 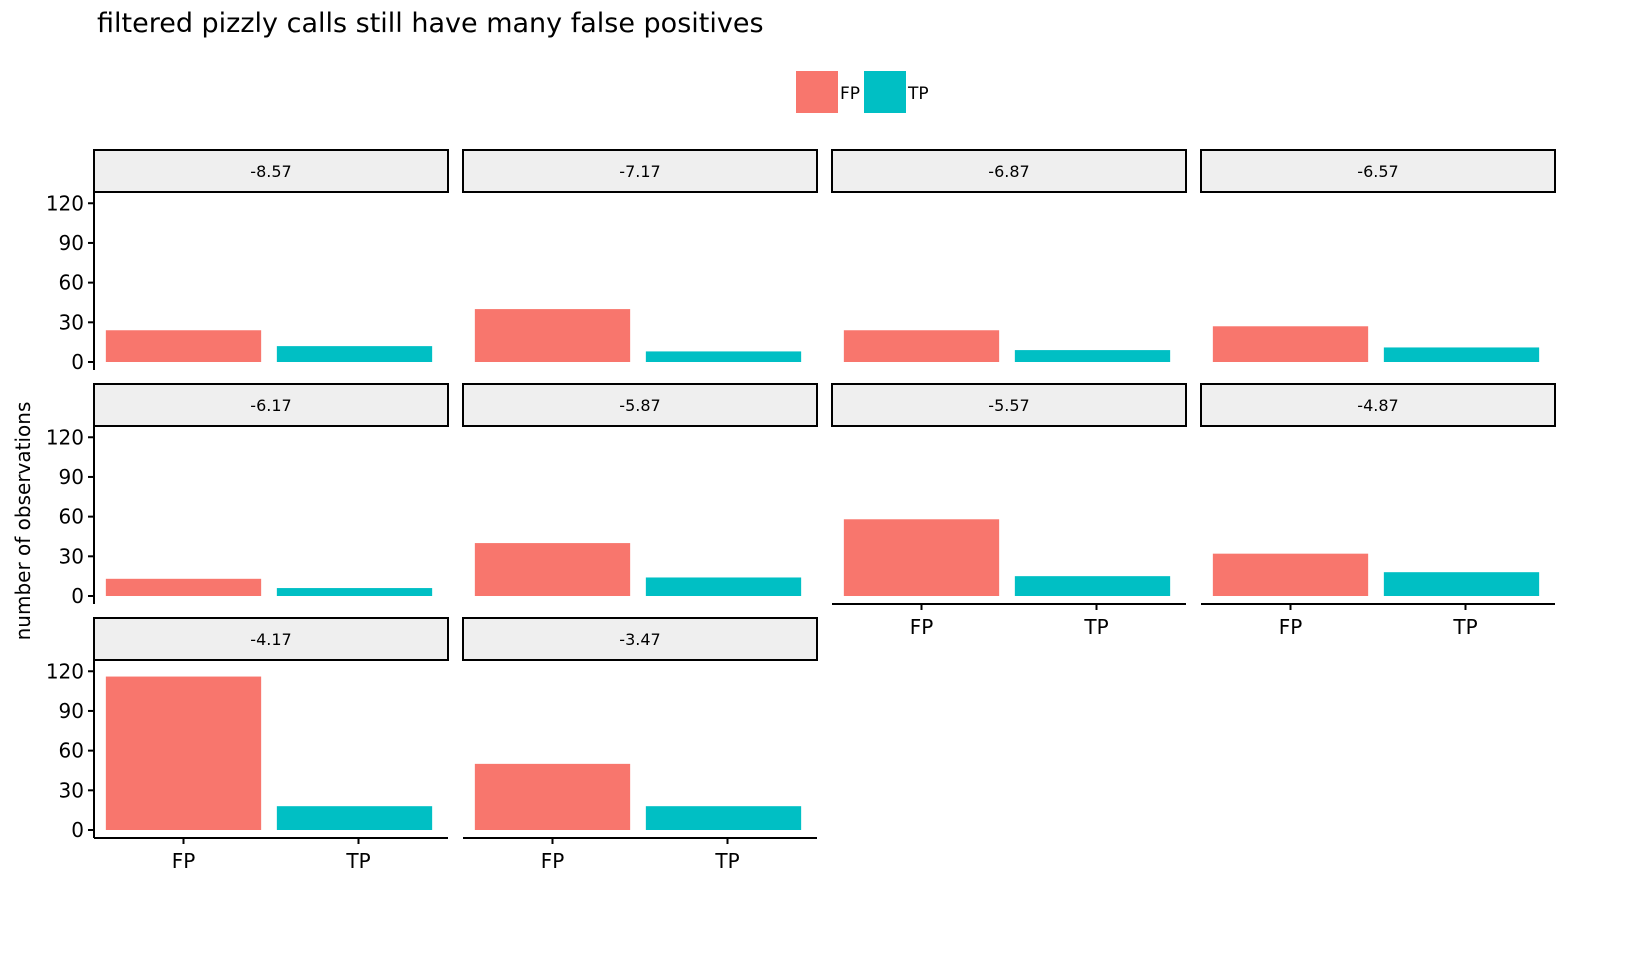 What do you see at coordinates (1009, 511) in the screenshot?
I see `facet-panel: -5.57 FP TP` at bounding box center [1009, 511].